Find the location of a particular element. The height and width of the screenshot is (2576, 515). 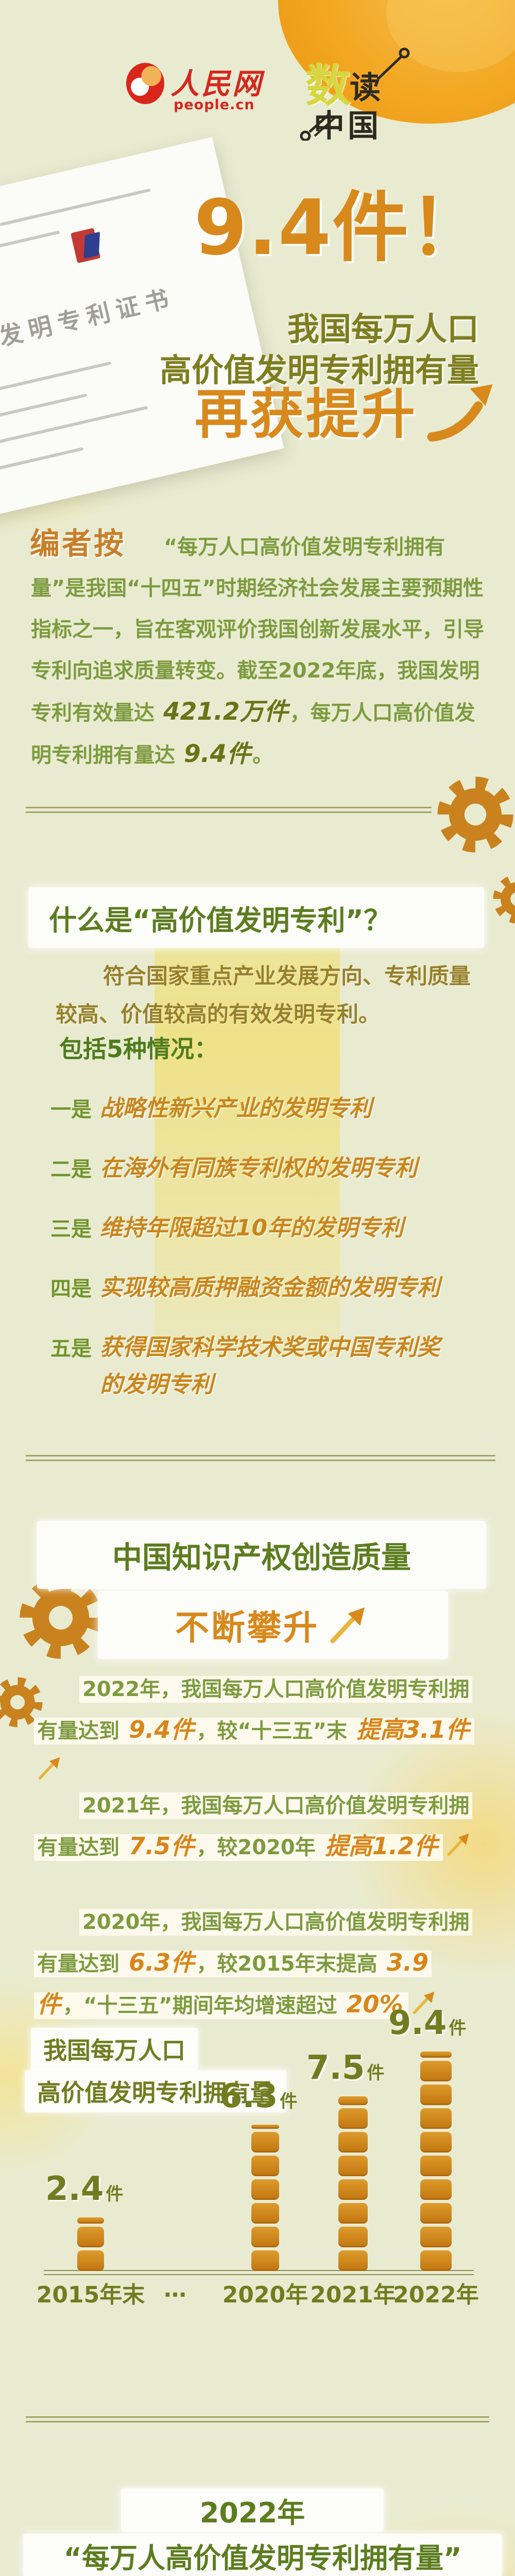

list-item-text: 战略性新兴产业的发明专利 is located at coordinates (236, 1108).